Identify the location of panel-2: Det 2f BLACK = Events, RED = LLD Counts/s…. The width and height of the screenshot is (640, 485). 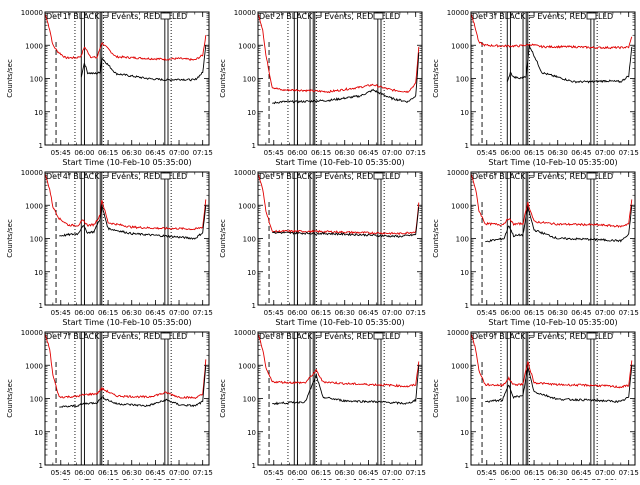
(322, 88).